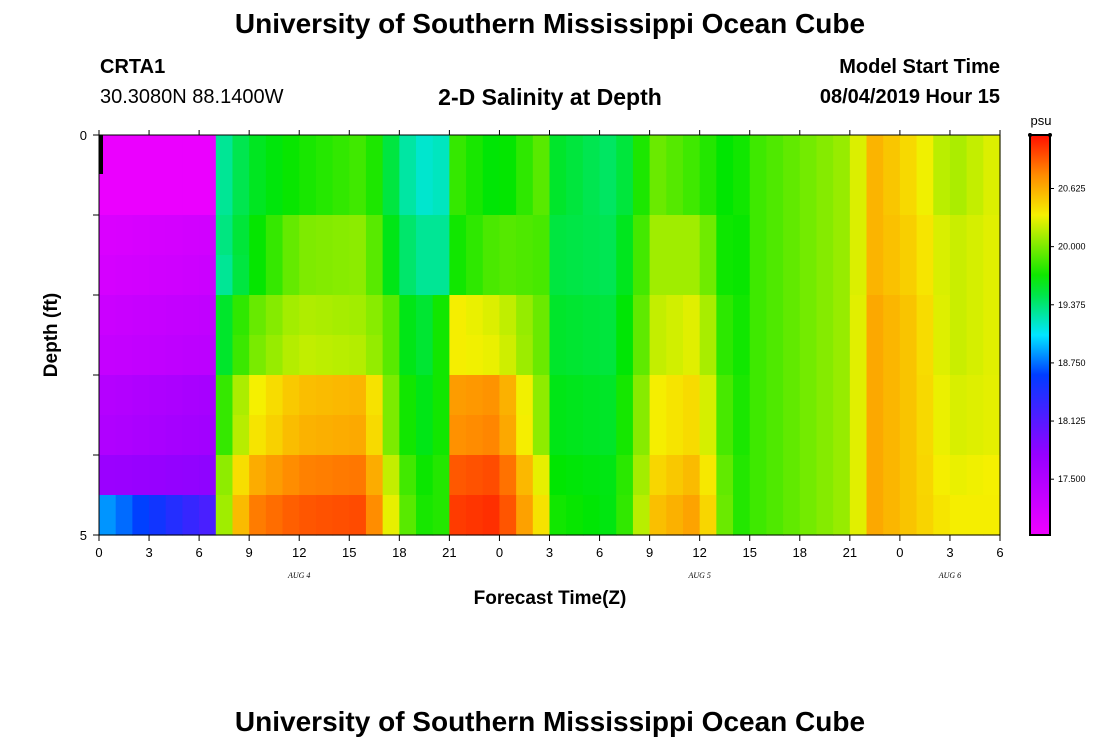  I want to click on x-tick-label: 18, so click(399, 552).